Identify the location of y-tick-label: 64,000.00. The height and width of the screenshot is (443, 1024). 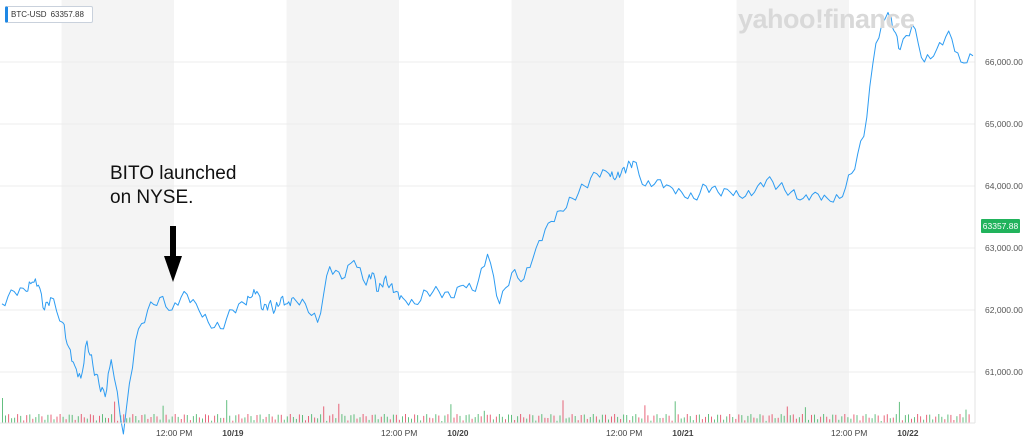
(1004, 186).